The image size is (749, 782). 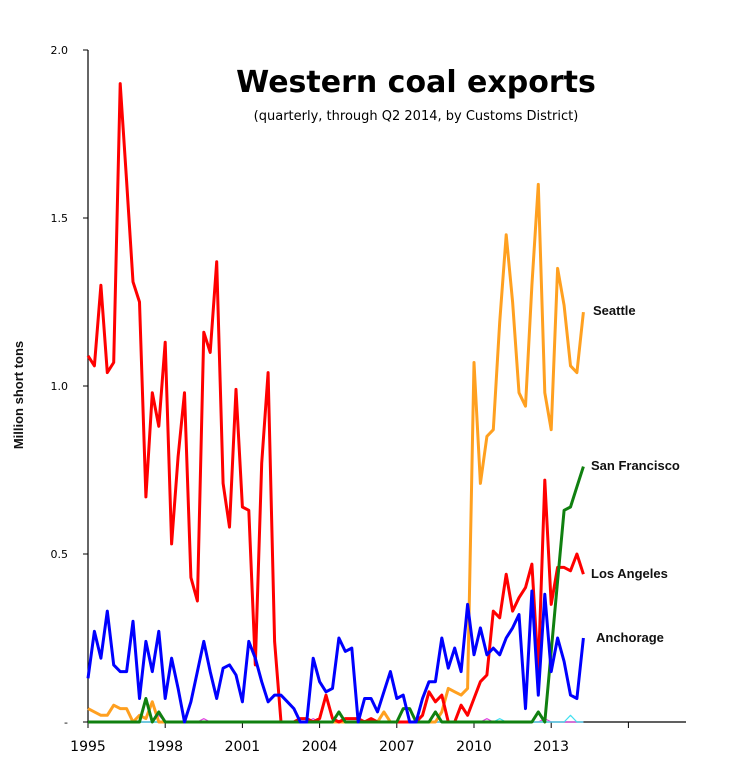 I want to click on chart-title: Western coal exports, so click(x=416, y=82).